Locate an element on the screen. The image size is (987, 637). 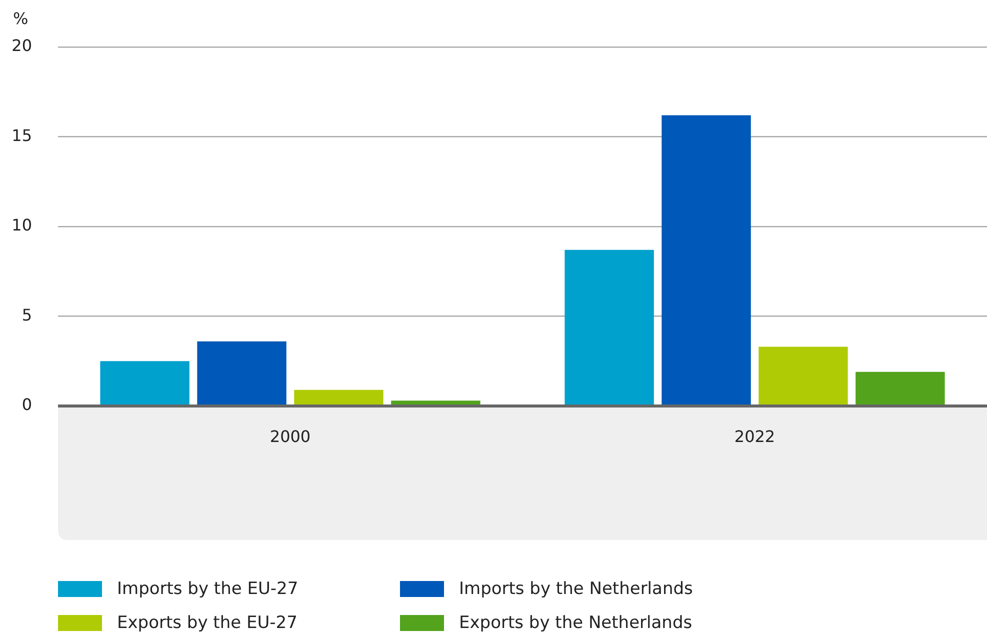
y-tick-label: 15 is located at coordinates (22, 135).